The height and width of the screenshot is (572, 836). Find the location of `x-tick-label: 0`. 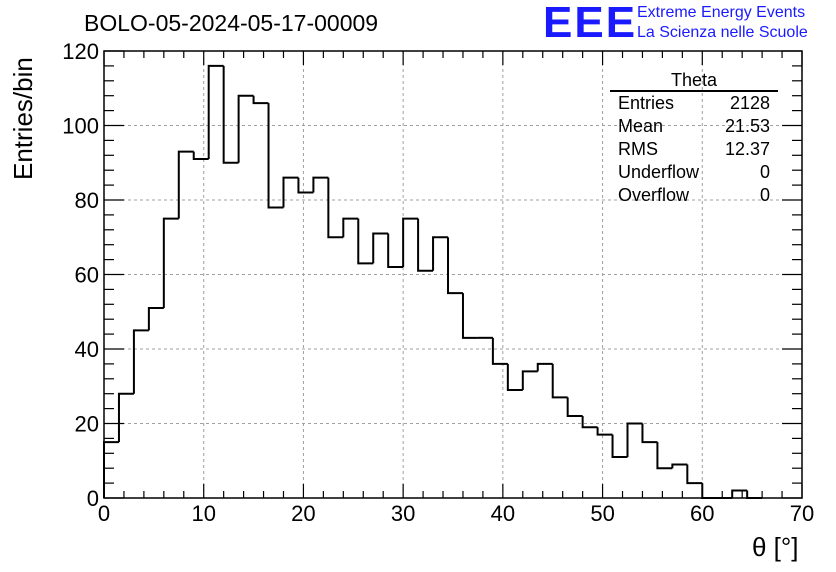

x-tick-label: 0 is located at coordinates (104, 513).